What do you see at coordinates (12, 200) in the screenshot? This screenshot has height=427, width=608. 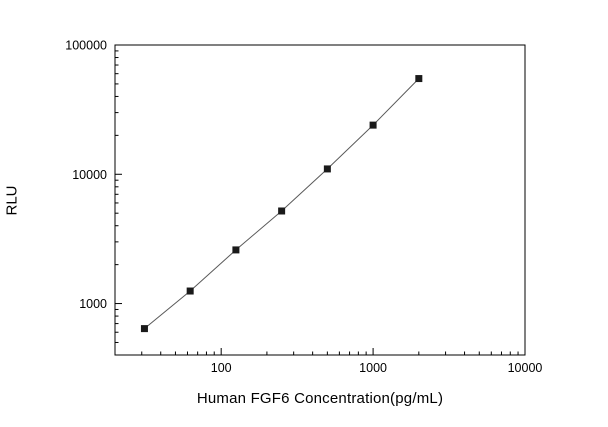 I see `y-axis-label: RLU` at bounding box center [12, 200].